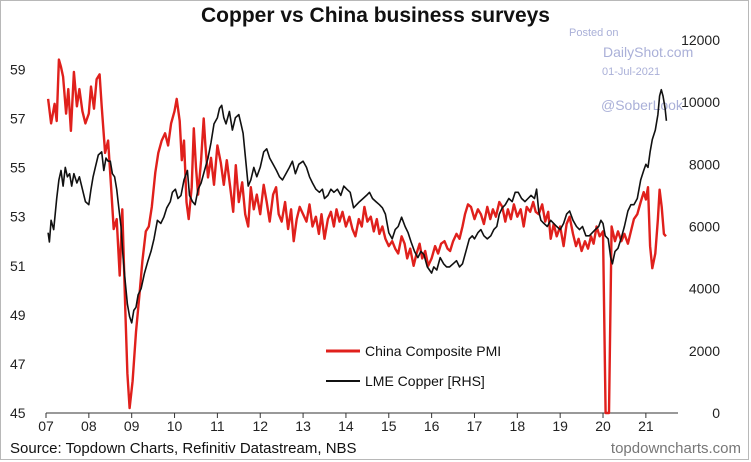 The width and height of the screenshot is (751, 462). Describe the element at coordinates (700, 102) in the screenshot. I see `right-tick-label: 10000` at that location.